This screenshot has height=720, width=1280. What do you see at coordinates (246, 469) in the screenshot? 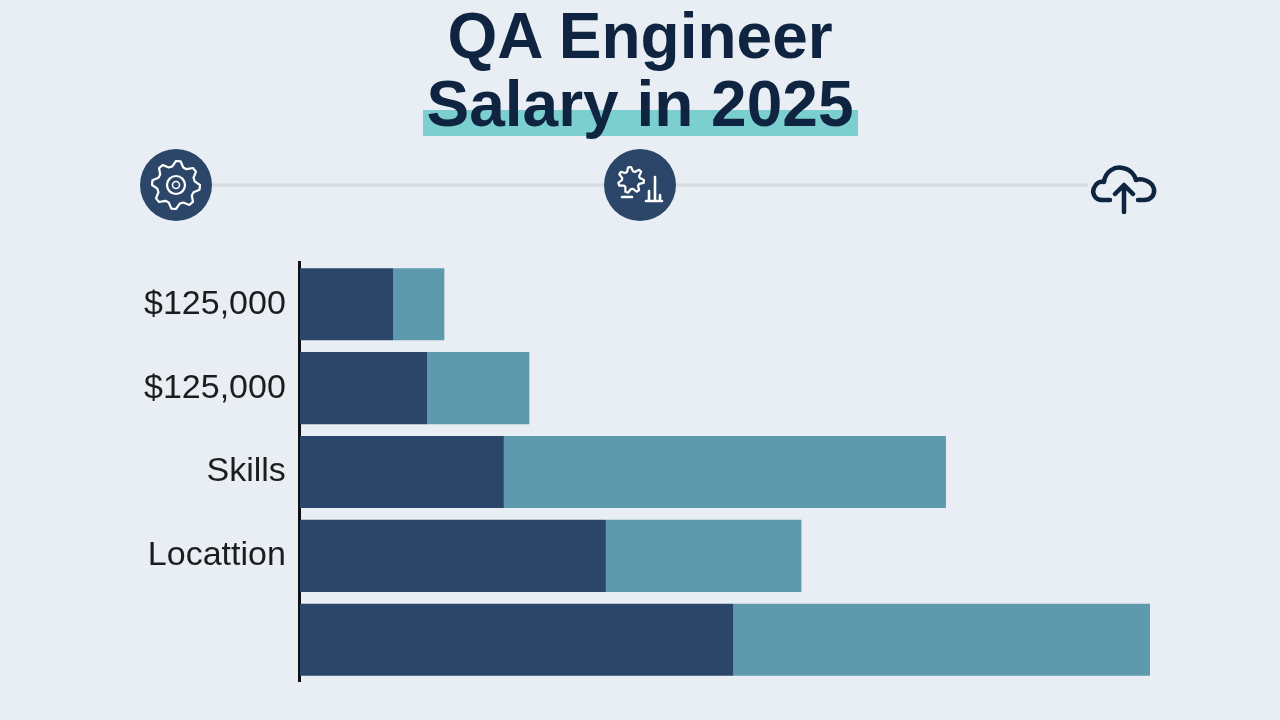
I see `y-tick-label: Skills` at bounding box center [246, 469].